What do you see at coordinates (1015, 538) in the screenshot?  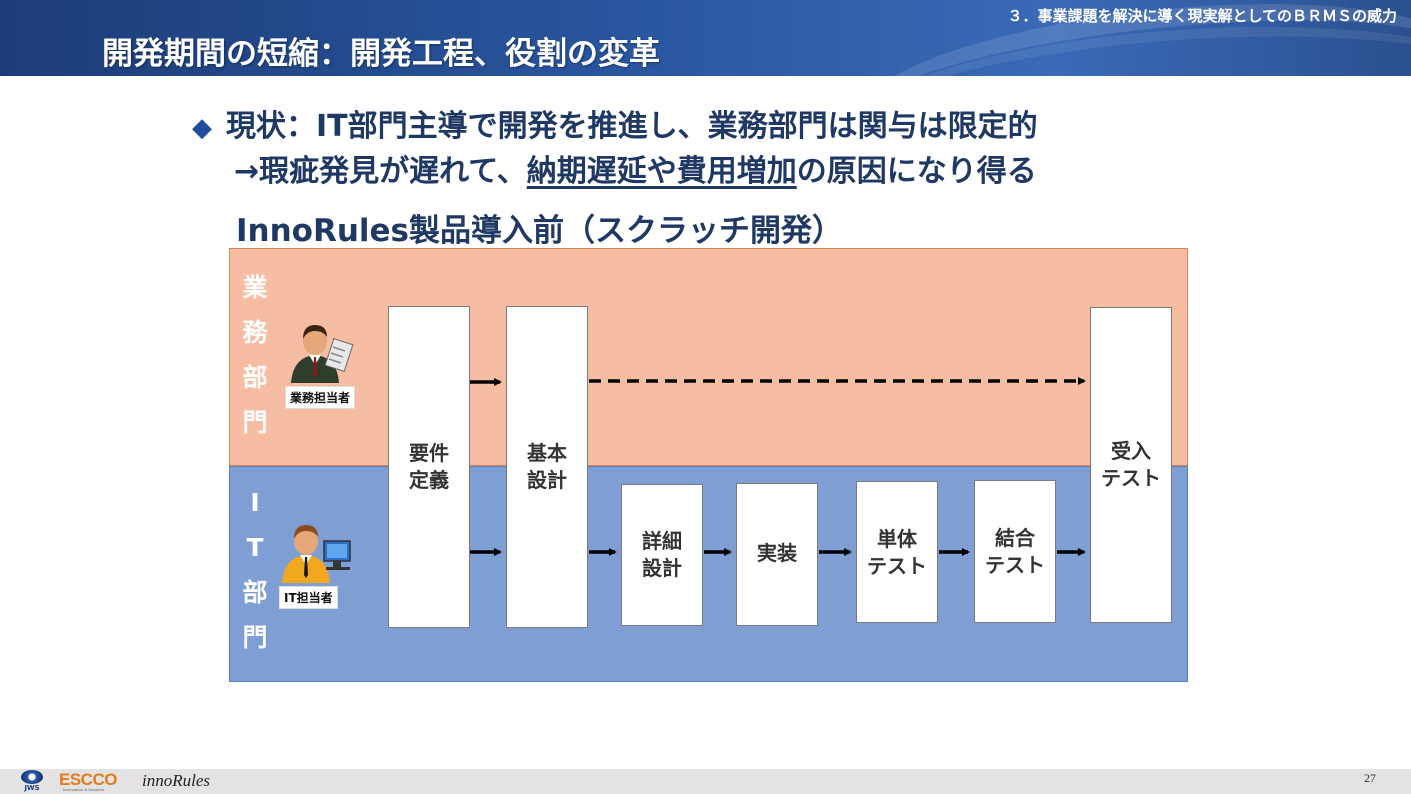 I see `step-label-line: 結合` at bounding box center [1015, 538].